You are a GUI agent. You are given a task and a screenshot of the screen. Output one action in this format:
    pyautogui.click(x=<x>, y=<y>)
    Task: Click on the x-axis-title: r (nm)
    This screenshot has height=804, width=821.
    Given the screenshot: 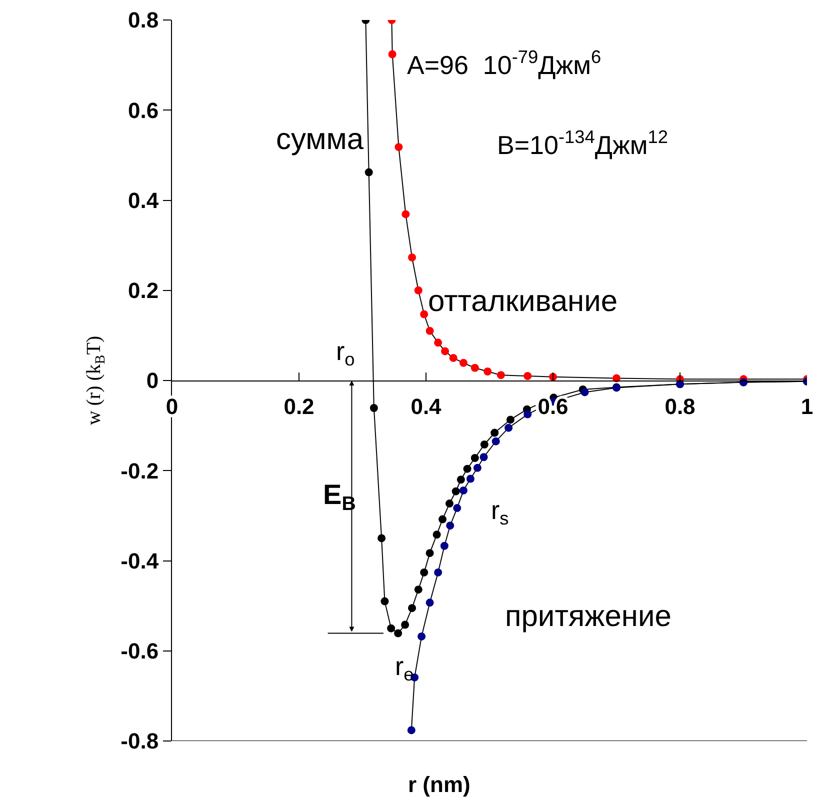 What is the action you would take?
    pyautogui.click(x=439, y=784)
    